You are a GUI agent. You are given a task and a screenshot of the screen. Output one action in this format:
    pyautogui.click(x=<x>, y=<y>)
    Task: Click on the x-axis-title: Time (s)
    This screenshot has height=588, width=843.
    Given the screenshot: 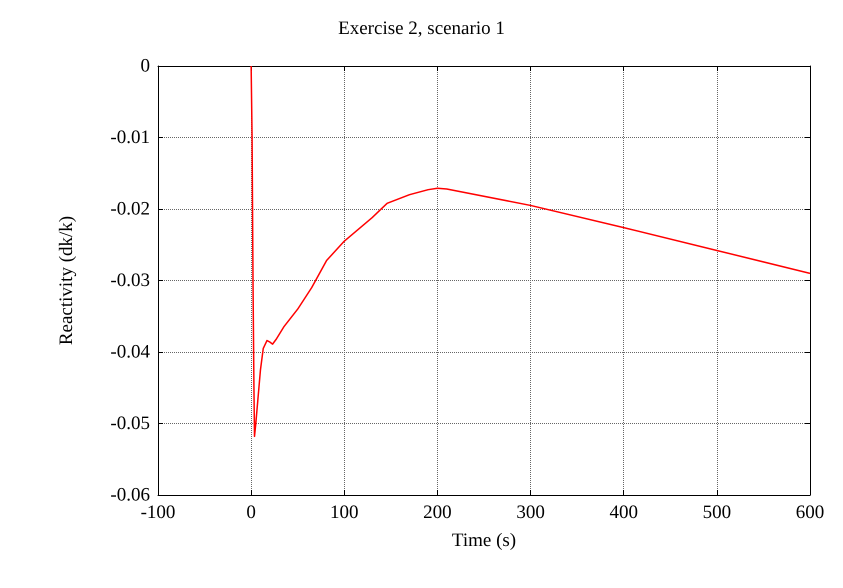 What is the action you would take?
    pyautogui.click(x=484, y=540)
    